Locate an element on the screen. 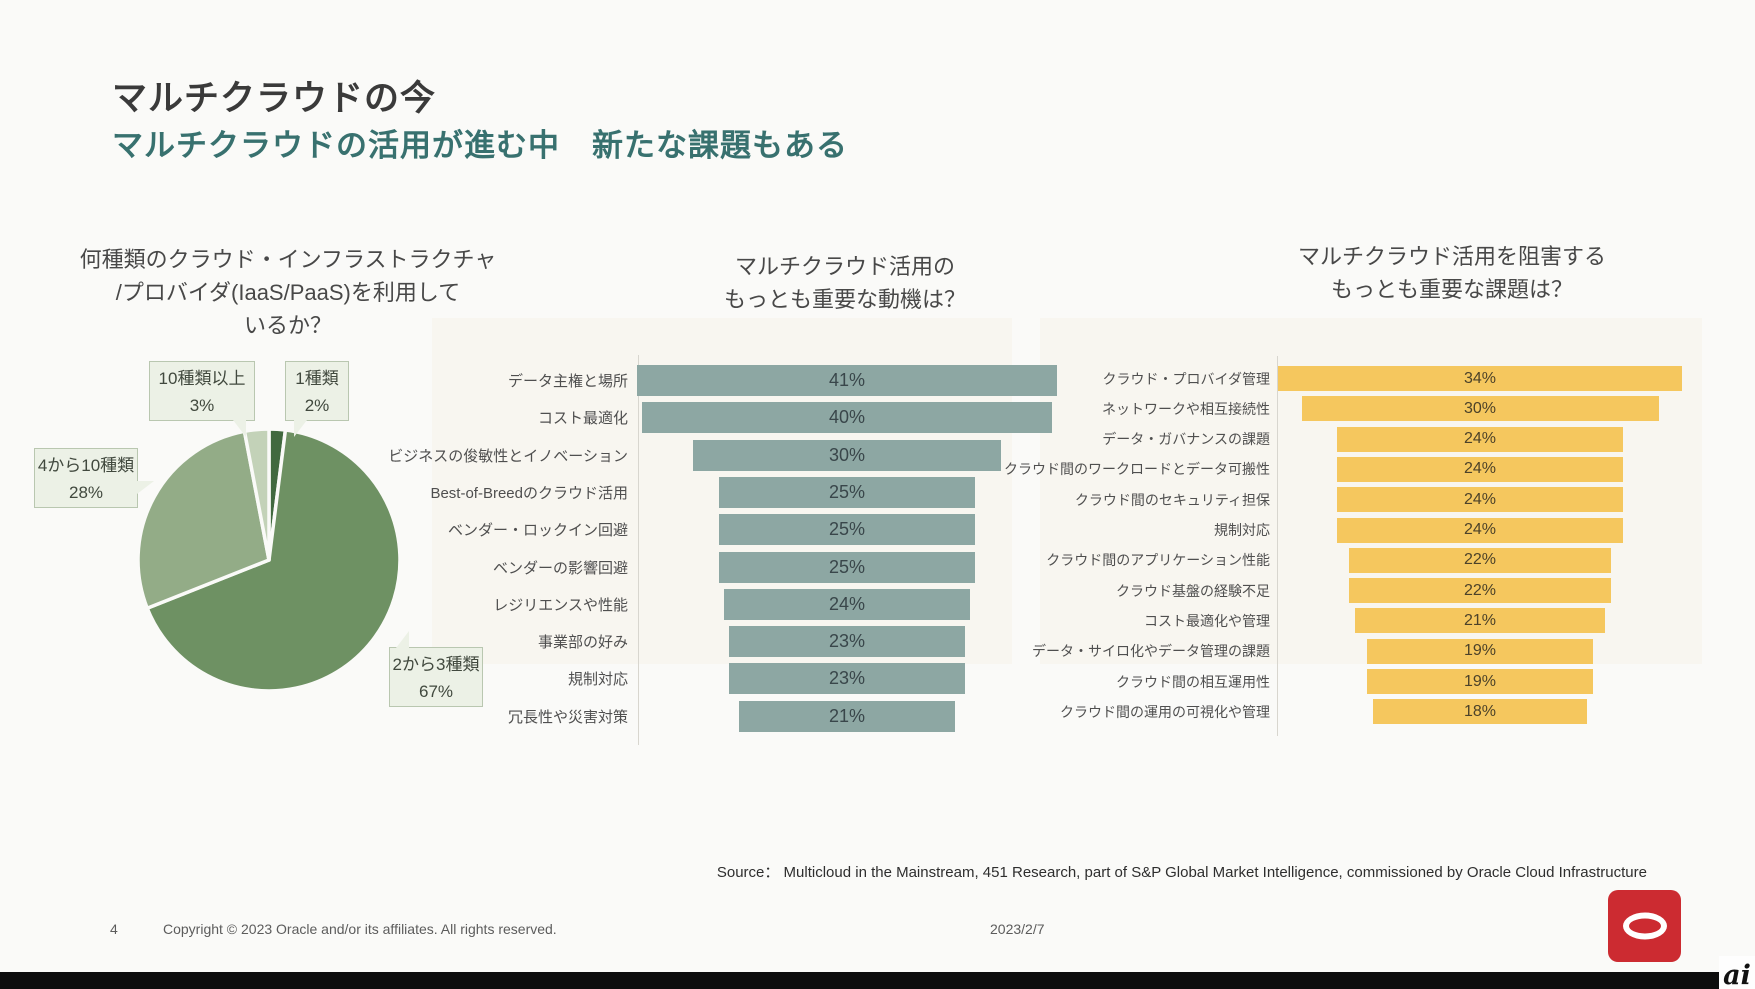 The height and width of the screenshot is (989, 1755). slide-date: 2023/2/7 is located at coordinates (1017, 929).